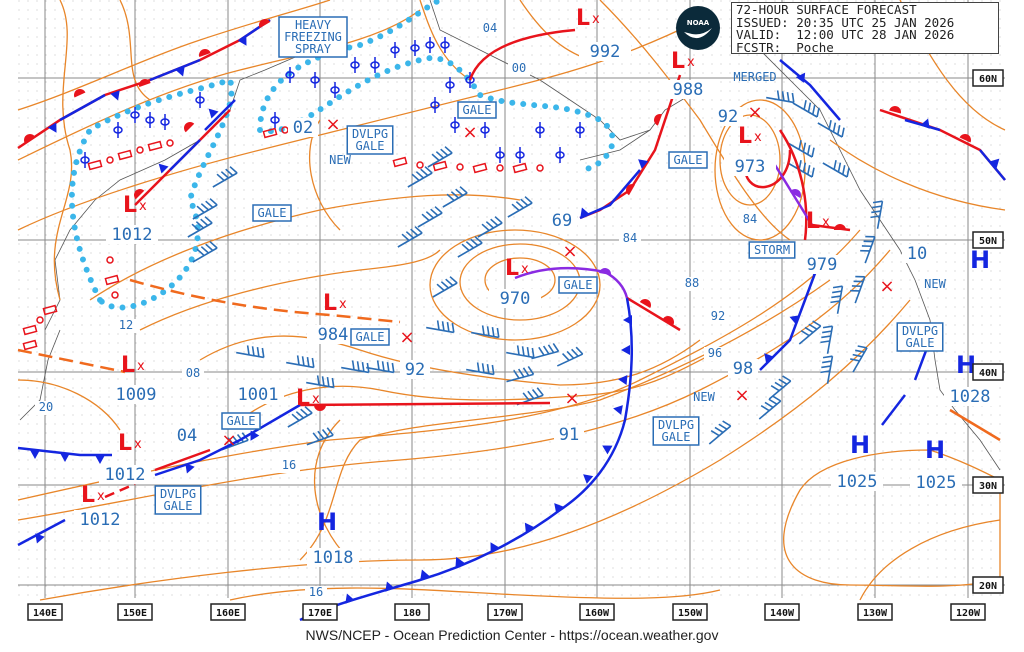 Image resolution: width=1024 pixels, height=652 pixels. Describe the element at coordinates (782, 612) in the screenshot. I see `lon-label: 140W` at that location.